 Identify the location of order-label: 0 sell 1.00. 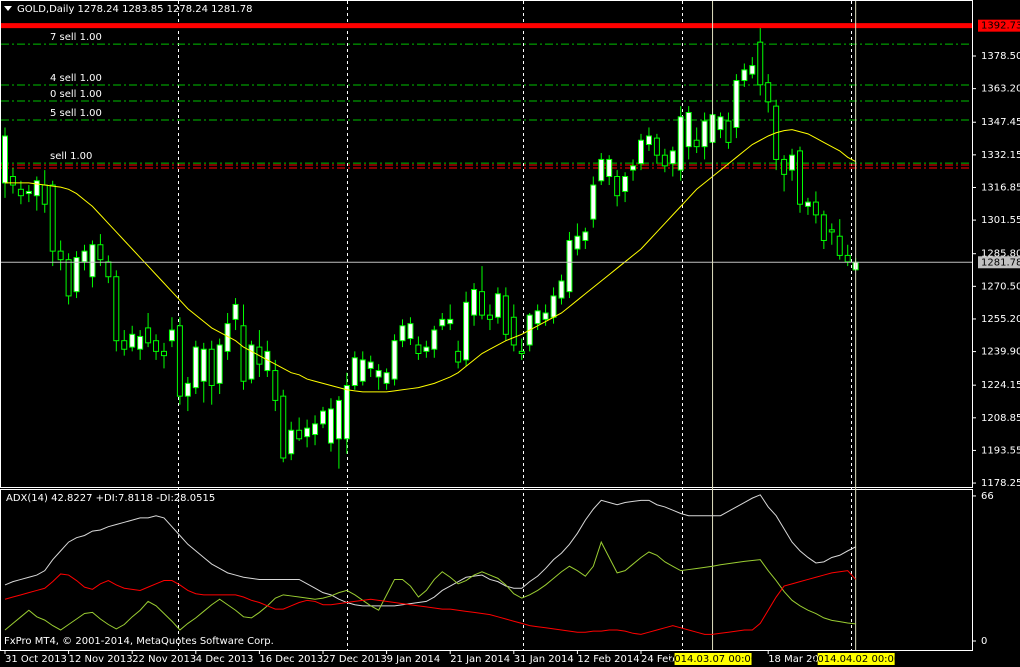
(76, 94).